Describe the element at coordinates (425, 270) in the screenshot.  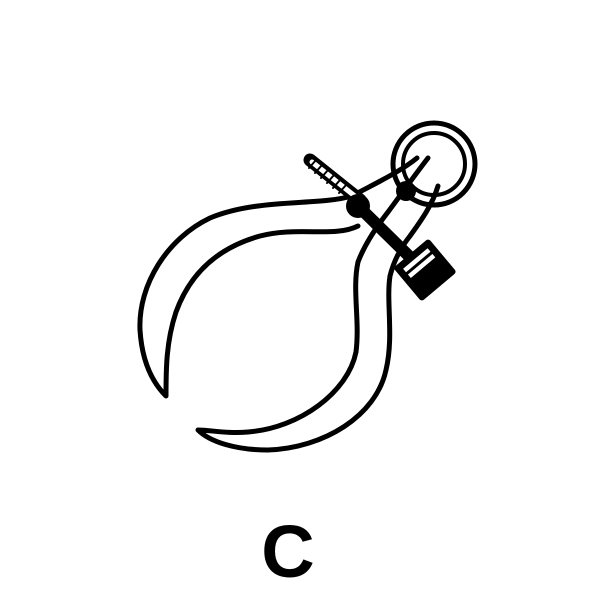
I see `knurled-nut-icon` at that location.